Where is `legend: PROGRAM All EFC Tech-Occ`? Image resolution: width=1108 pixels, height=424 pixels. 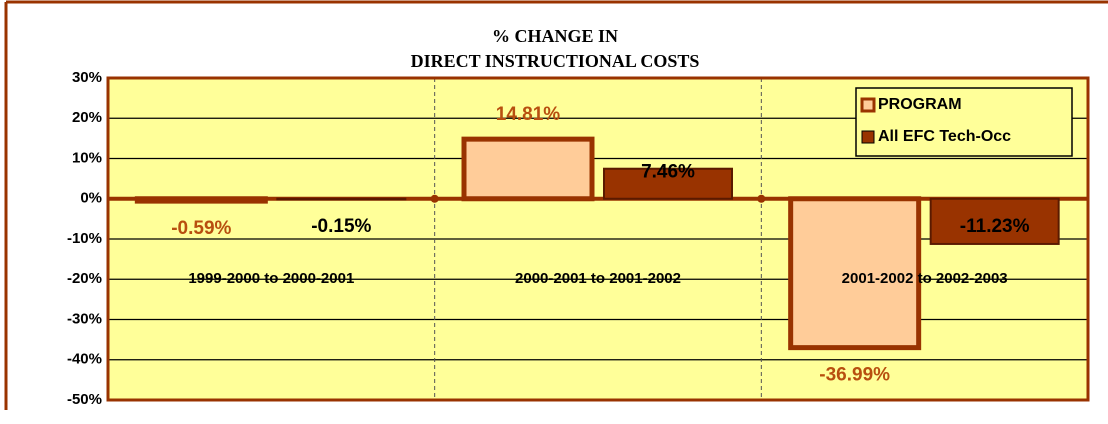
legend: PROGRAM All EFC Tech-Occ is located at coordinates (964, 122).